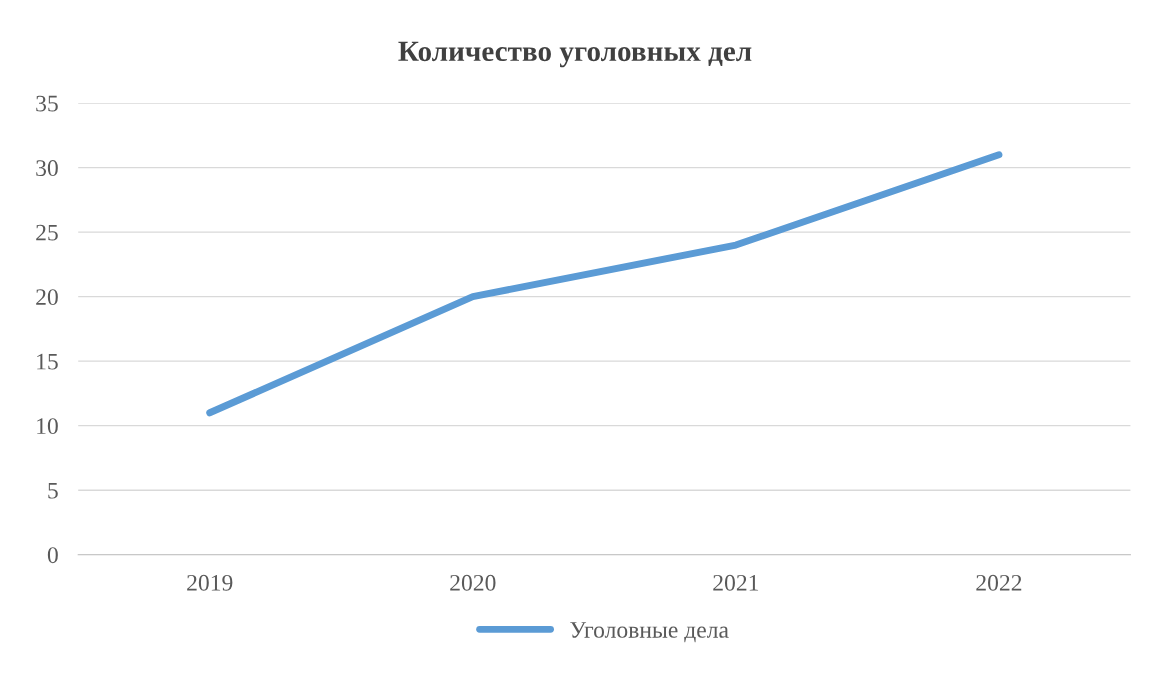 This screenshot has height=674, width=1150. Describe the element at coordinates (53, 490) in the screenshot. I see `y-tick-label: 5` at that location.